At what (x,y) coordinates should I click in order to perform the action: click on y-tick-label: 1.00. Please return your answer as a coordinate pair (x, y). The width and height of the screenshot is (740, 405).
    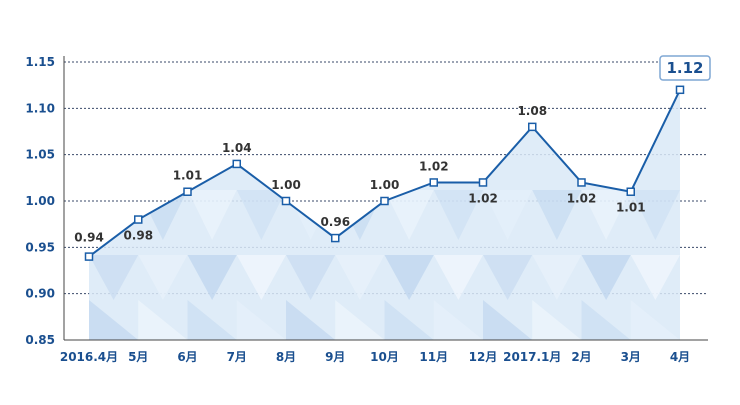
    Looking at the image, I should click on (40, 201).